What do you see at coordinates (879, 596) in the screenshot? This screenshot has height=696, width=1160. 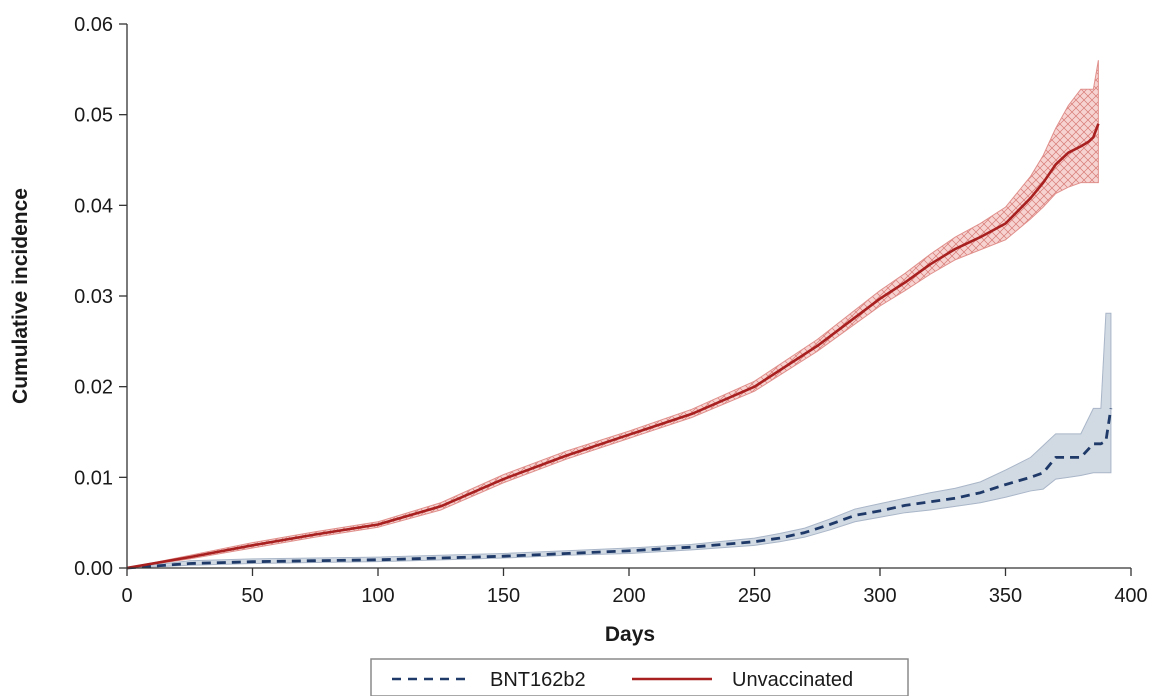 I see `x-tick-label: 300` at bounding box center [879, 596].